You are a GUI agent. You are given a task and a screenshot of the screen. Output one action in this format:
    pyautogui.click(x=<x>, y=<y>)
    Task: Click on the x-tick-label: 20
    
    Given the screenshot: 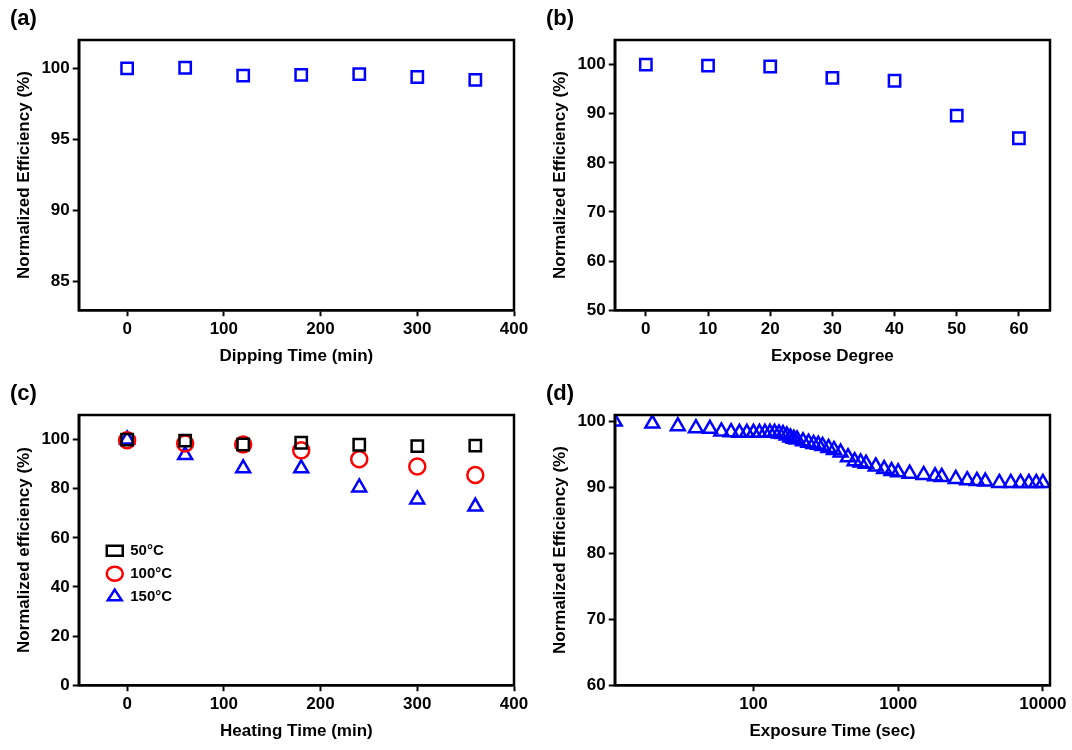 What is the action you would take?
    pyautogui.click(x=770, y=329)
    